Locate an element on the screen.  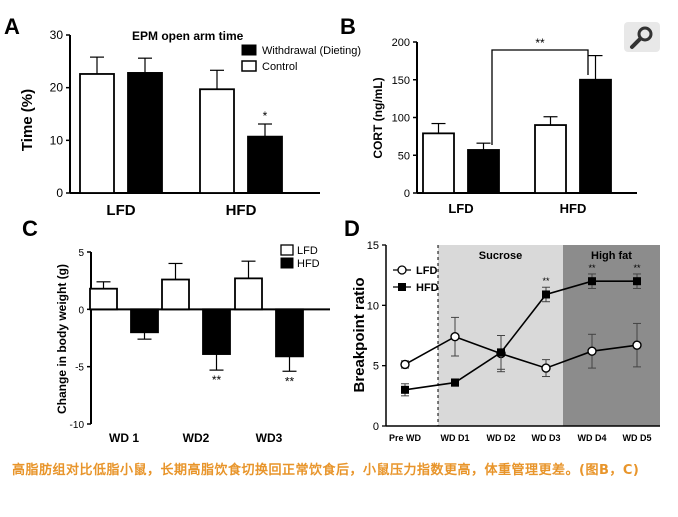
series-line-hfd is located at coordinates (520, 335).